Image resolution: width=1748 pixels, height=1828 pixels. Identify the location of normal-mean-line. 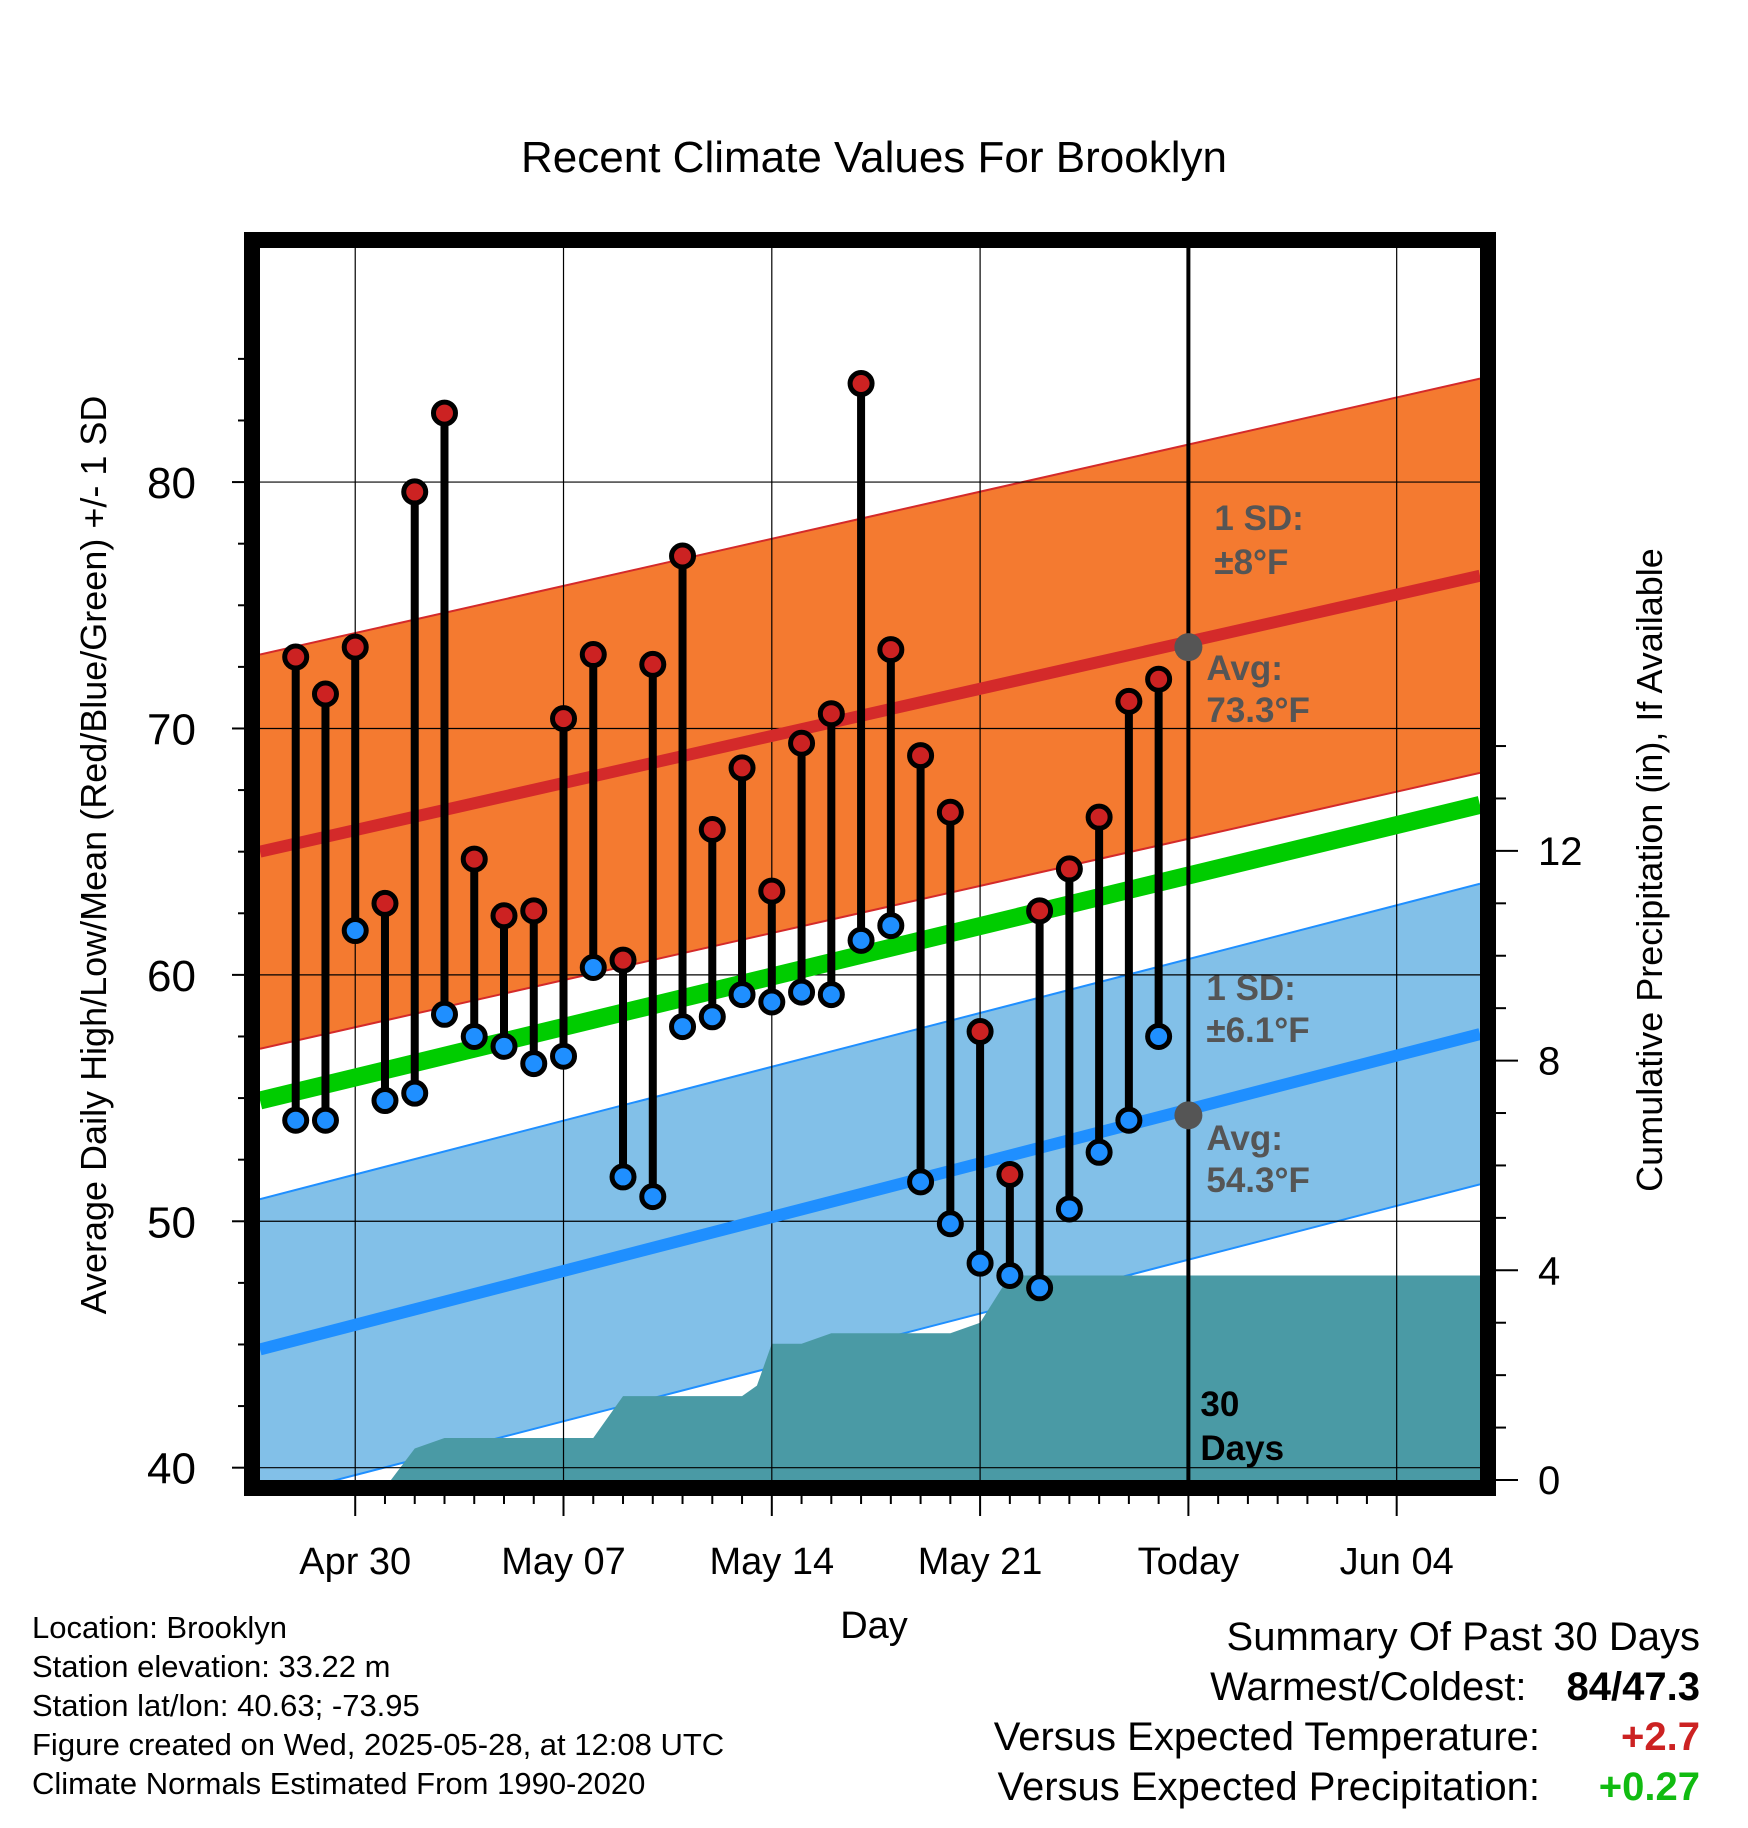
(870, 953).